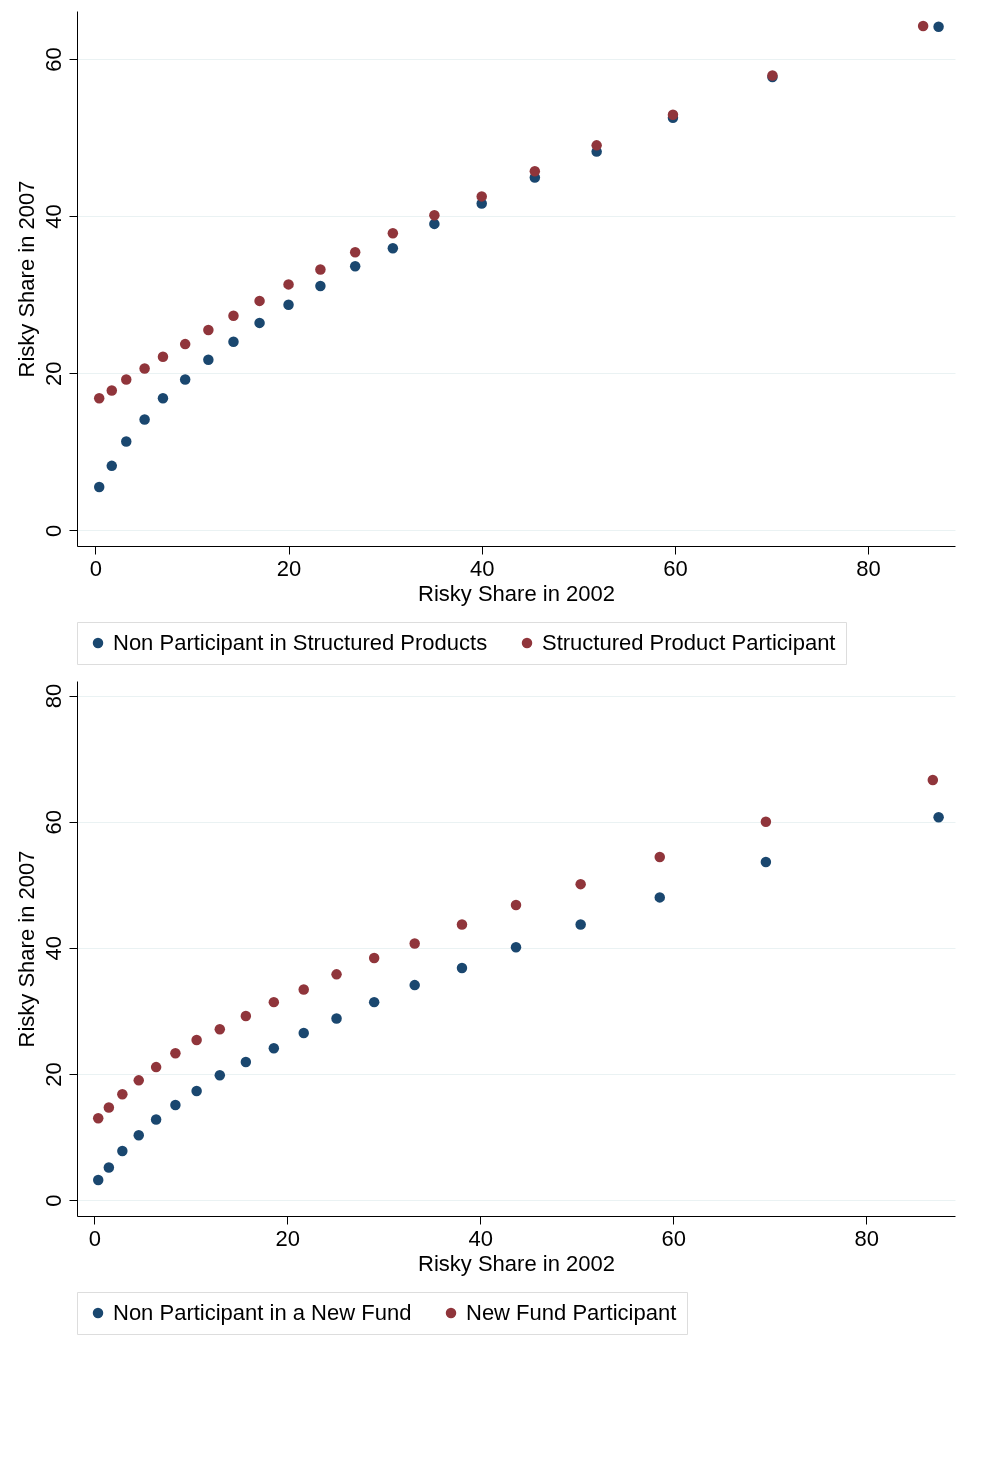  I want to click on legend-label: New Fund Participant, so click(571, 1312).